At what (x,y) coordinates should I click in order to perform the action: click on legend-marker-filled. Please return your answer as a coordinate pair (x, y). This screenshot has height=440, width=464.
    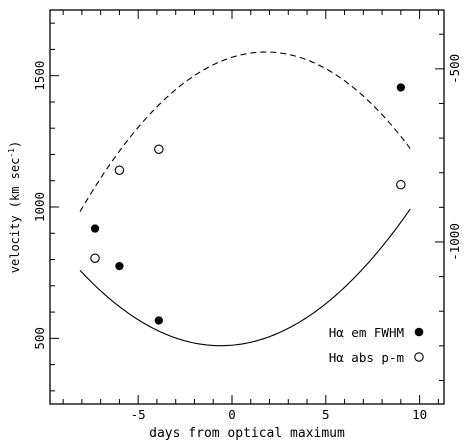
    Looking at the image, I should click on (419, 332).